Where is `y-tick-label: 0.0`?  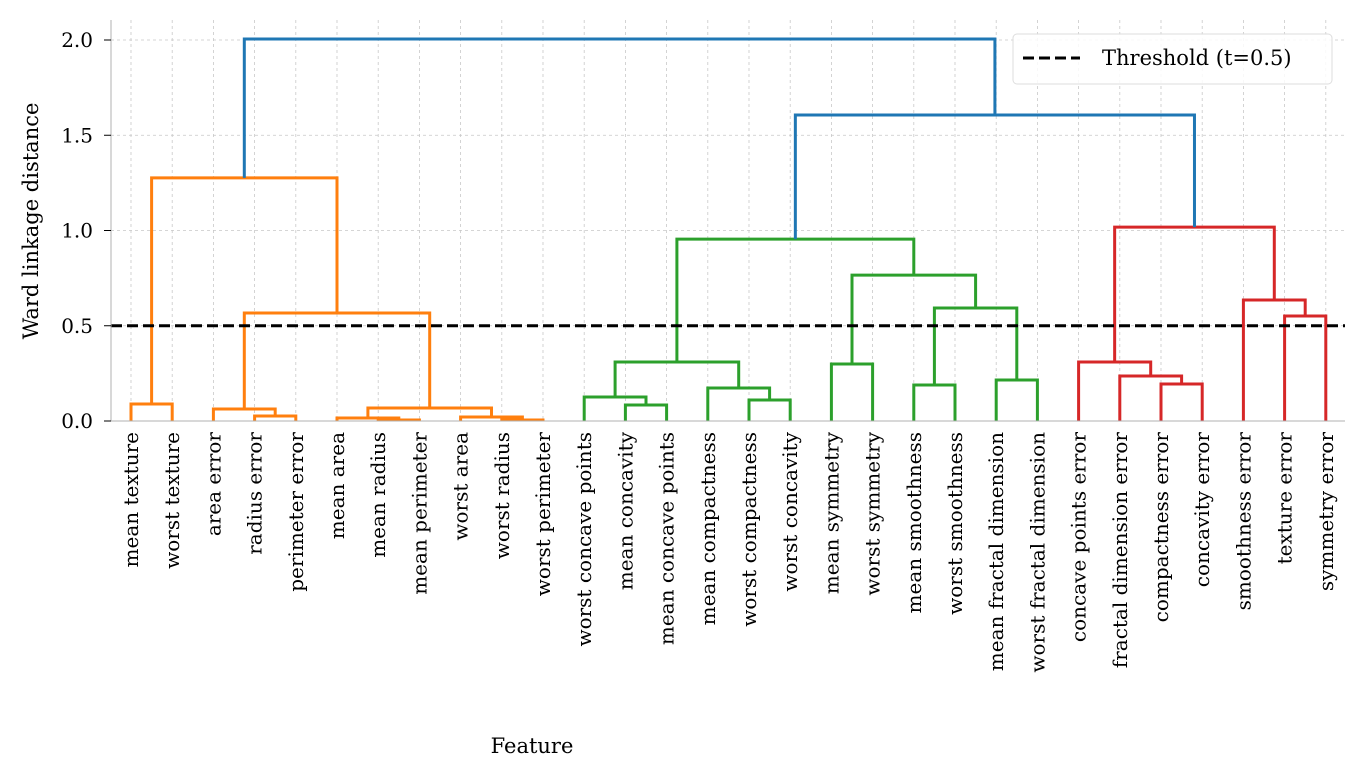 y-tick-label: 0.0 is located at coordinates (77, 421).